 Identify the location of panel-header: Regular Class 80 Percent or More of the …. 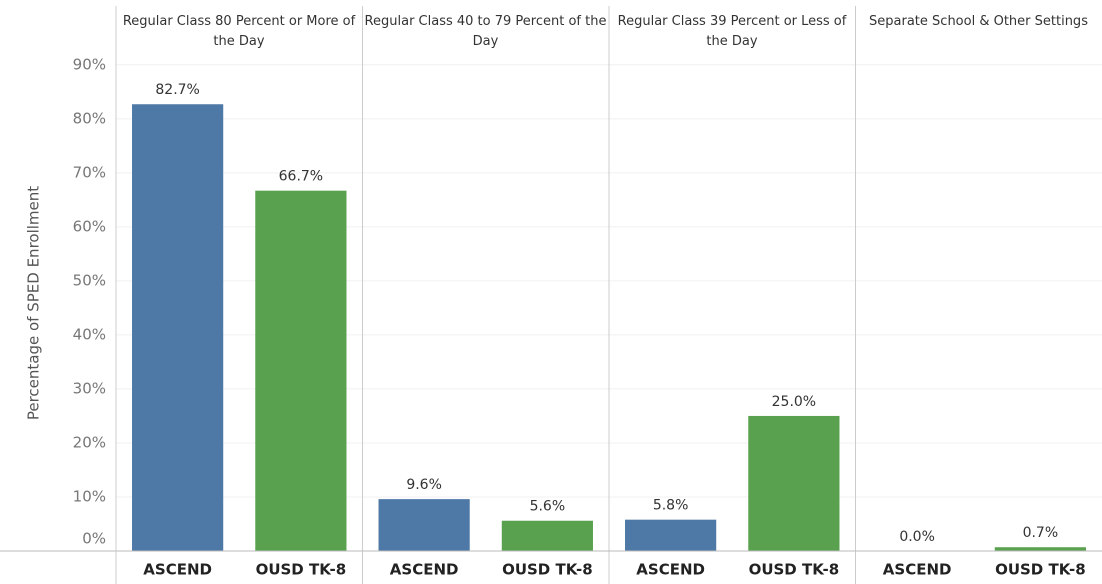
(239, 31).